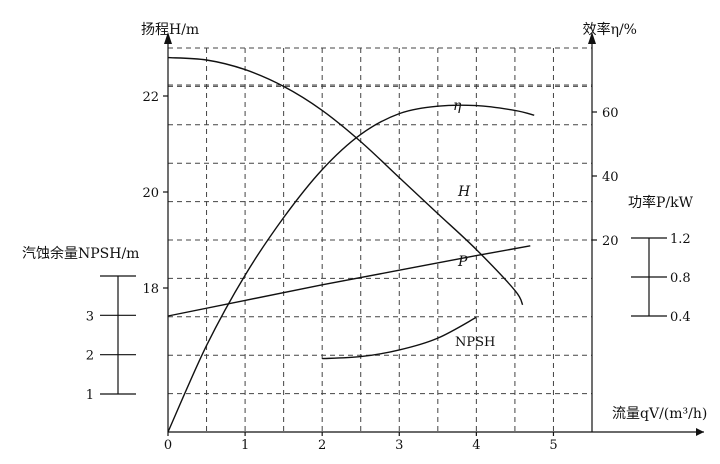  Describe the element at coordinates (610, 113) in the screenshot. I see `efficiency-tick-label: 60` at that location.